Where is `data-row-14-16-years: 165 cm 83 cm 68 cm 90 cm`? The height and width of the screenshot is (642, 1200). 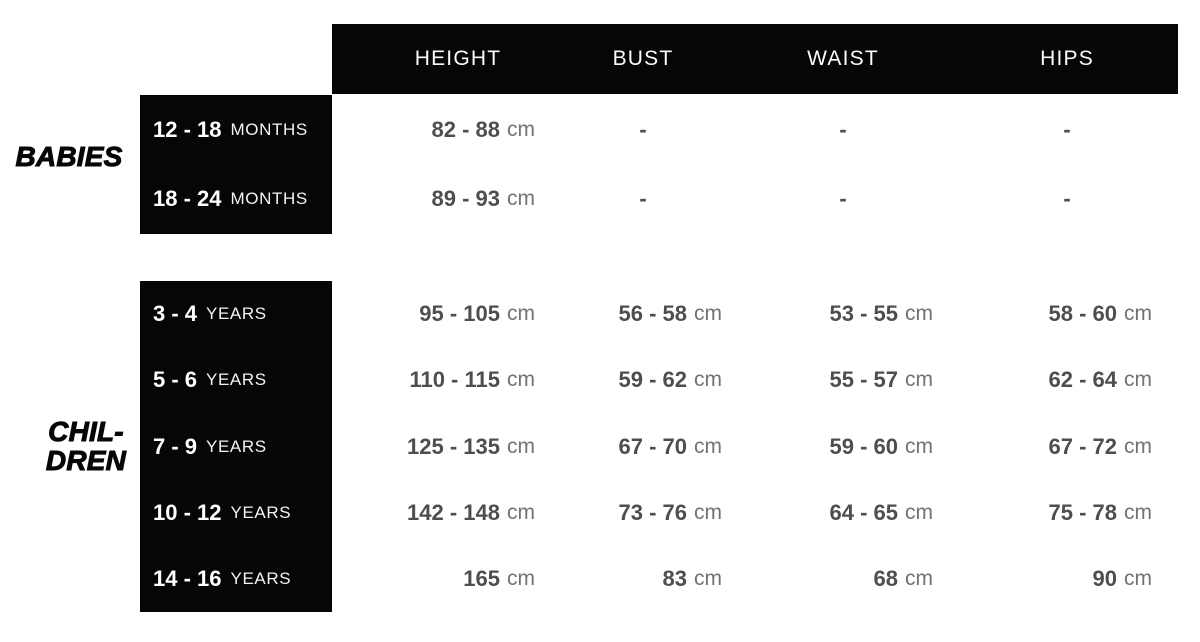 data-row-14-16-years: 165 cm 83 cm 68 cm 90 cm is located at coordinates (589, 579).